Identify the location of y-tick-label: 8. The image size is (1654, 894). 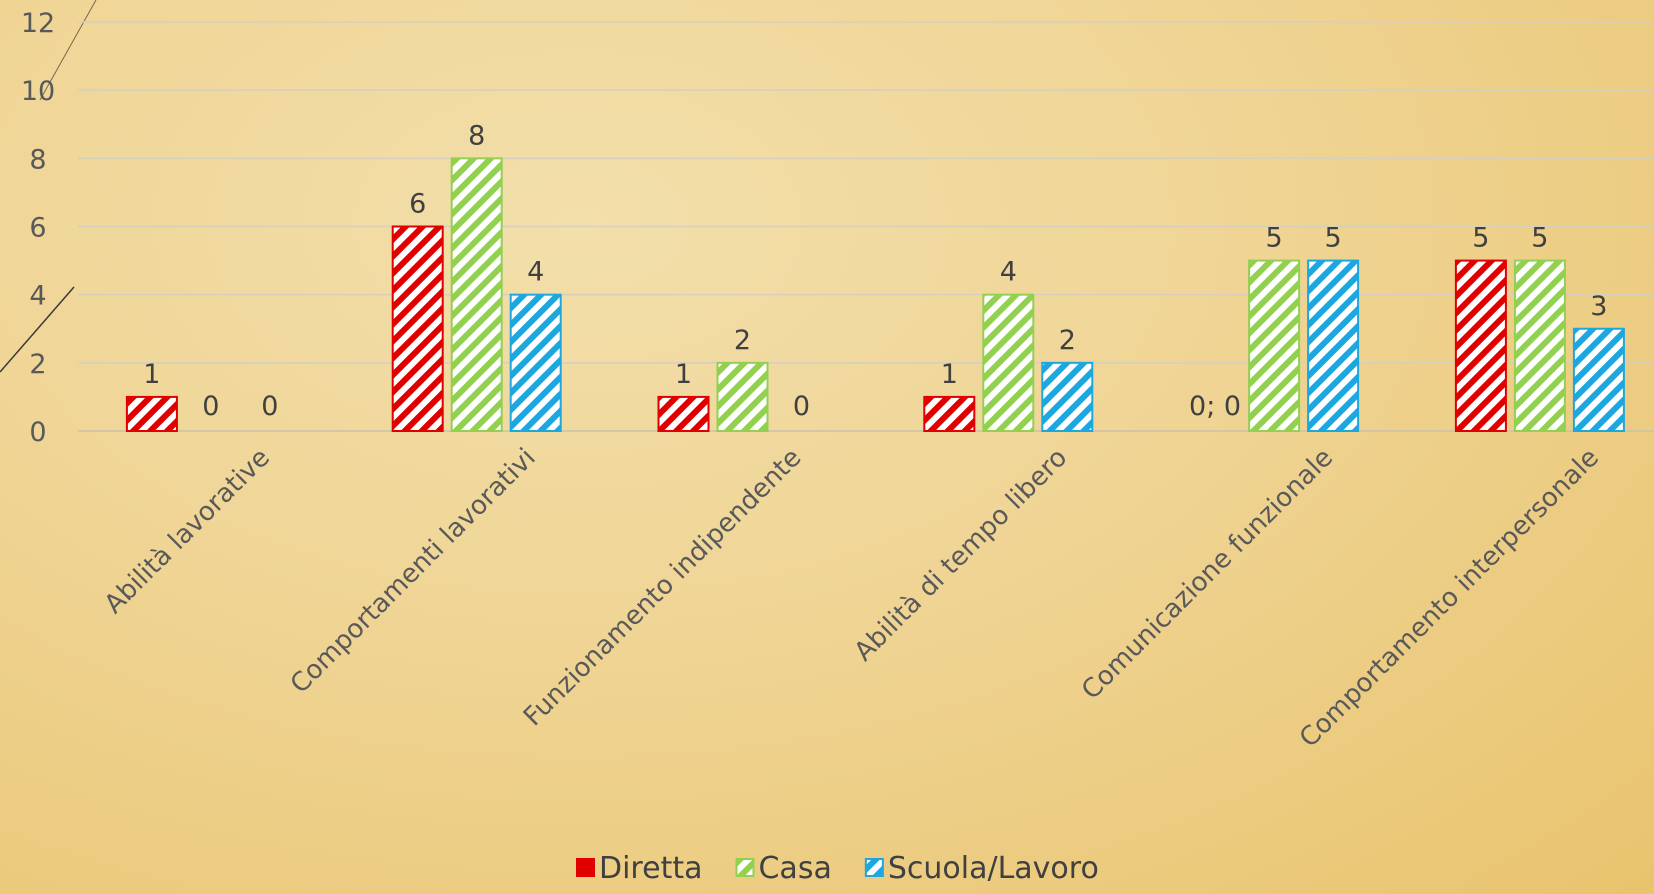
(37, 159).